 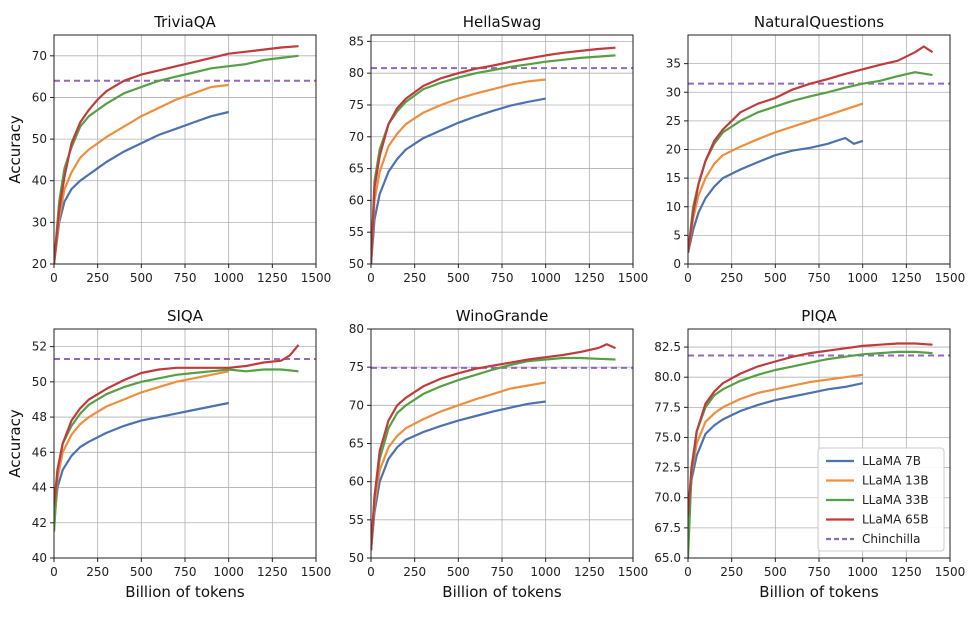 I want to click on triviaqa-xtick-label: 500, so click(x=141, y=278).